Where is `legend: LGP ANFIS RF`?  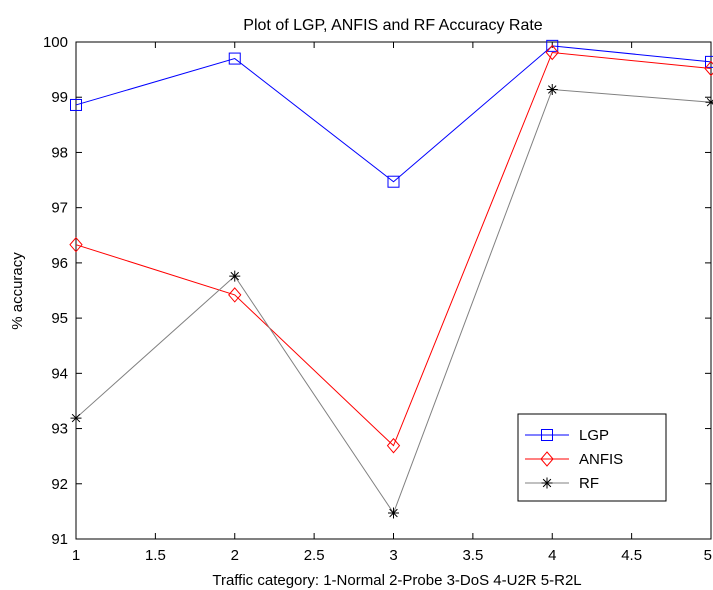 legend: LGP ANFIS RF is located at coordinates (592, 457).